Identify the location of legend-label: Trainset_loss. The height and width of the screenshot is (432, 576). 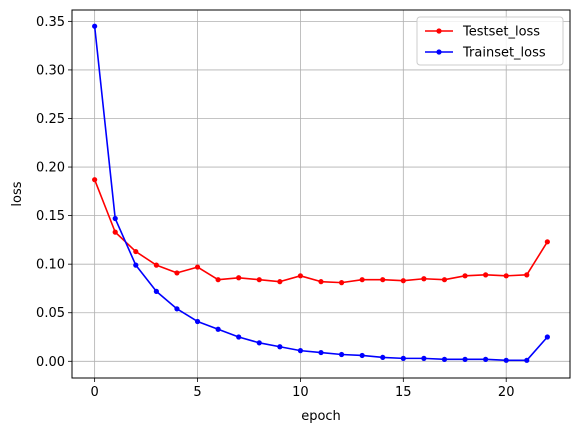
(504, 53).